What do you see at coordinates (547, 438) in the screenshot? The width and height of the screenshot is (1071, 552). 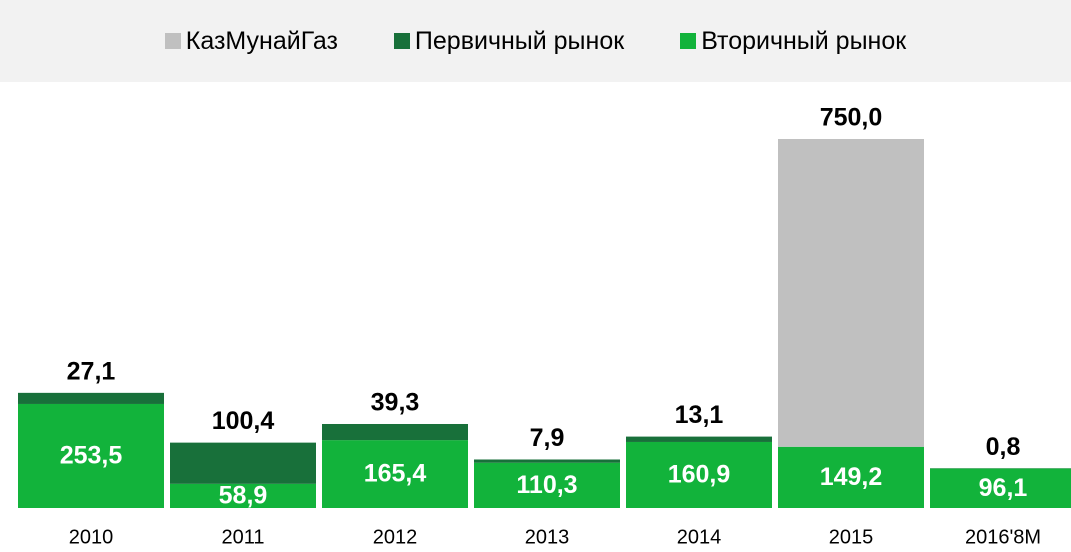 I see `data-label: 7,9` at bounding box center [547, 438].